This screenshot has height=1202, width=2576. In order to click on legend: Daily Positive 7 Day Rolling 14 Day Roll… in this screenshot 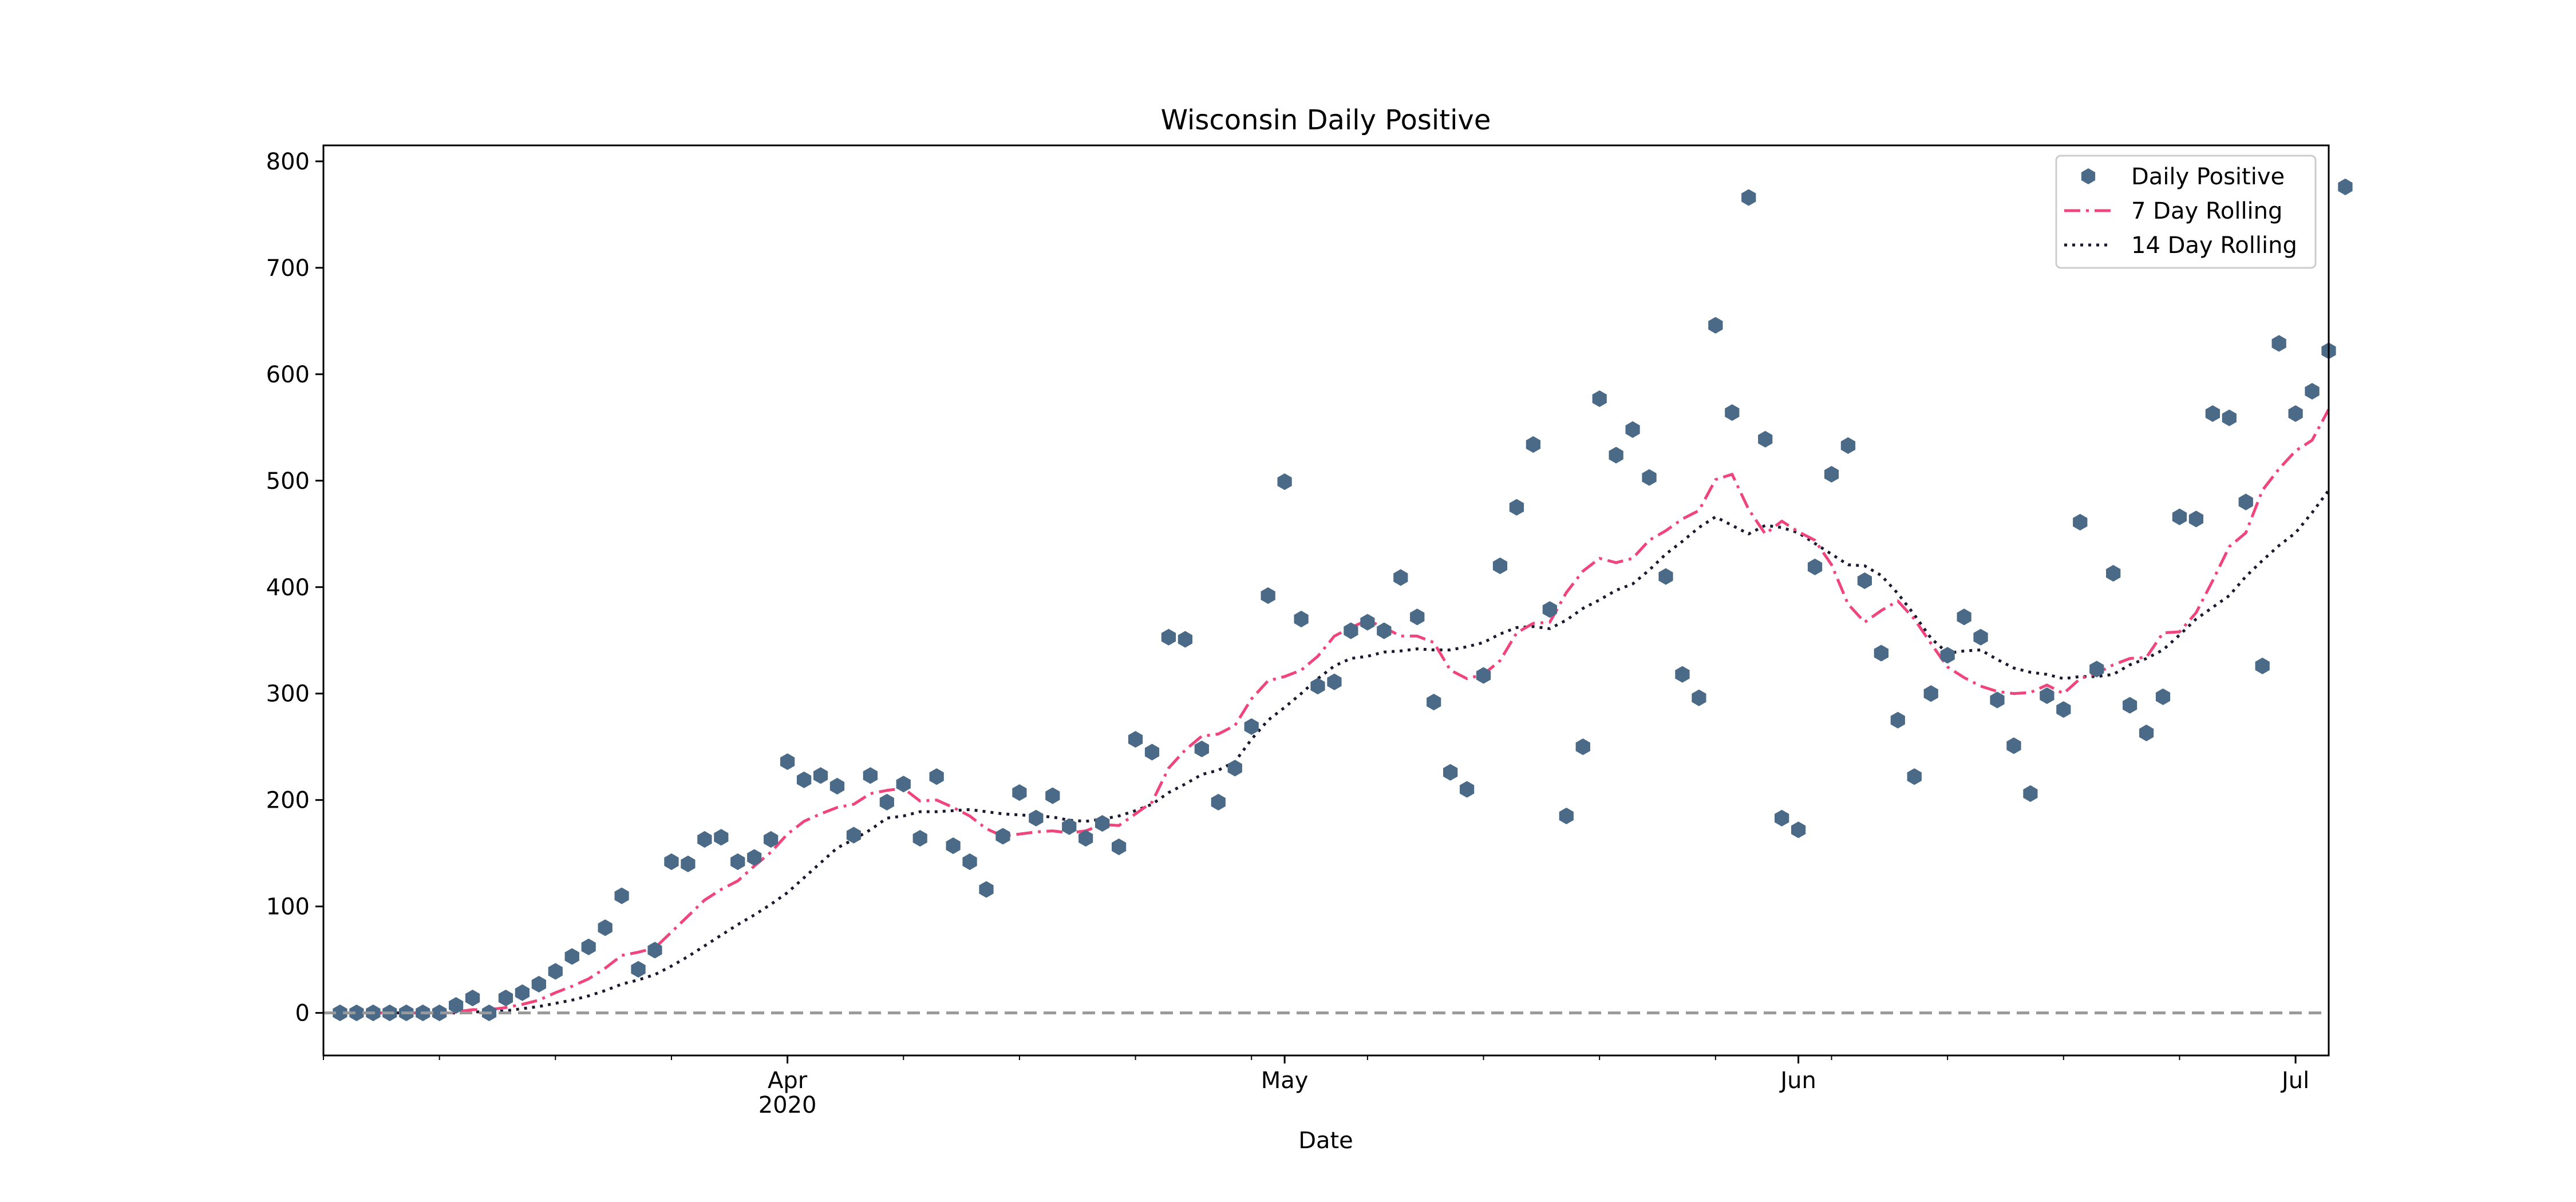, I will do `click(2186, 212)`.